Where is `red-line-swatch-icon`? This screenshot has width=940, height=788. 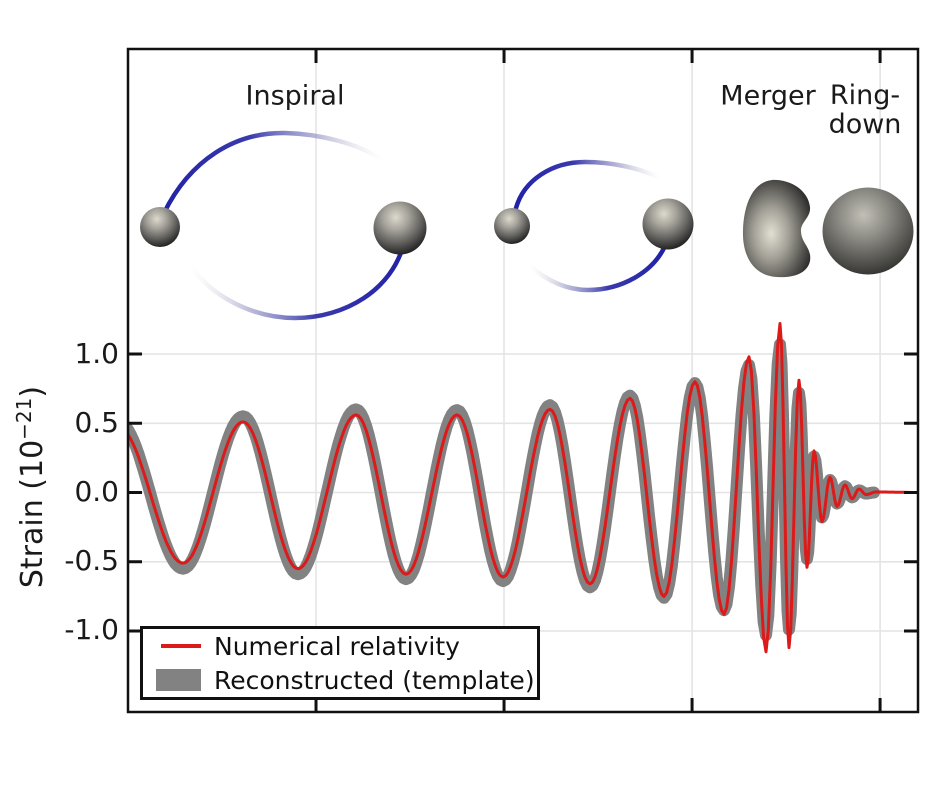 red-line-swatch-icon is located at coordinates (181, 646).